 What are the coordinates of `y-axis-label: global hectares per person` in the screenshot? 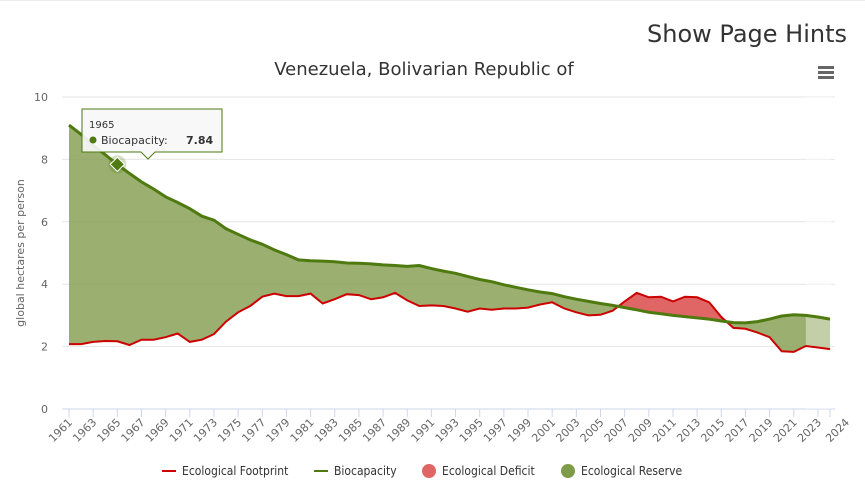 It's located at (20, 253).